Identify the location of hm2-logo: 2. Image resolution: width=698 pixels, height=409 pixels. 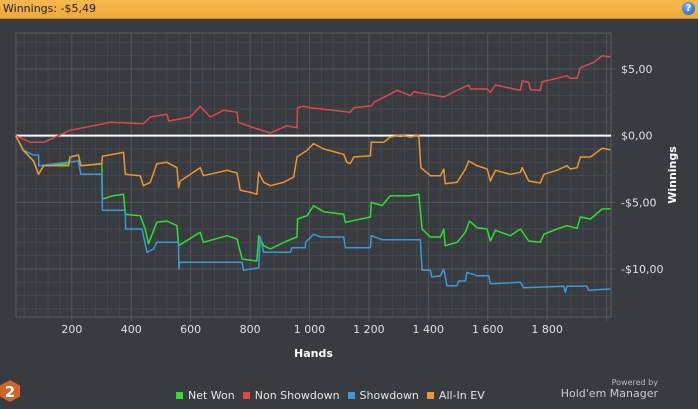
(10, 391).